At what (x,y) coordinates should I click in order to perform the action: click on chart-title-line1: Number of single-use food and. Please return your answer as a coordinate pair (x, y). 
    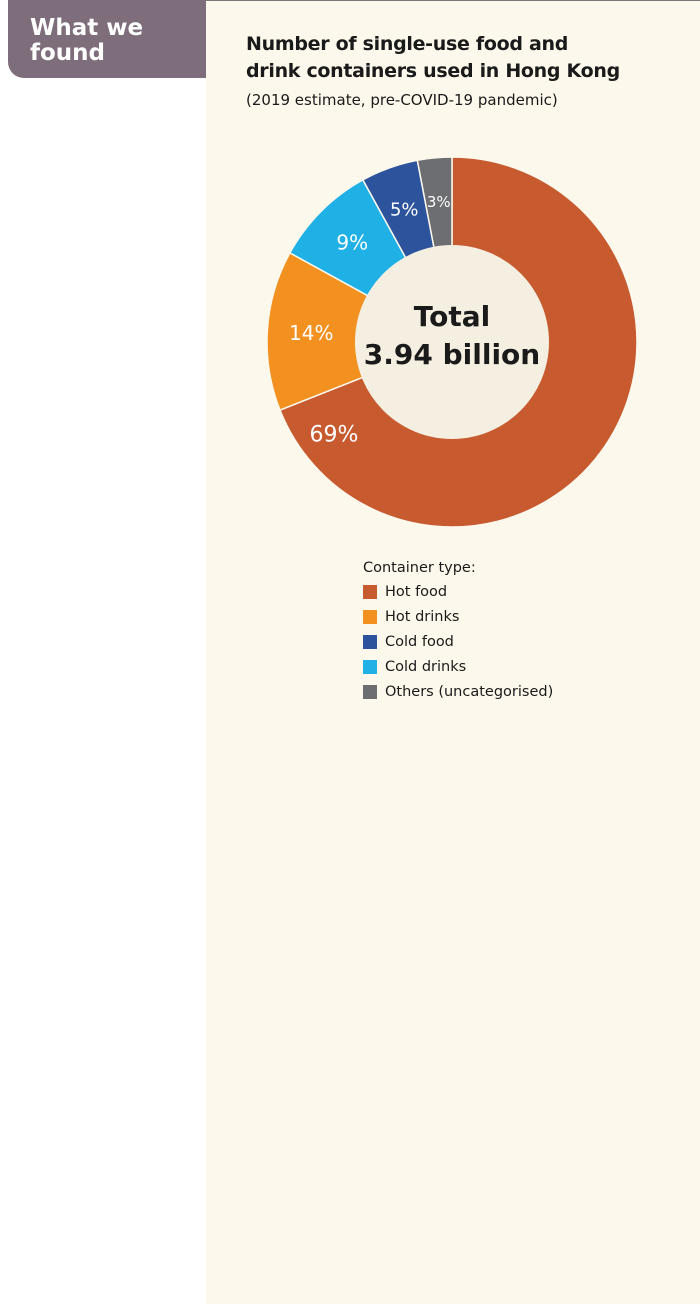
    Looking at the image, I should click on (407, 44).